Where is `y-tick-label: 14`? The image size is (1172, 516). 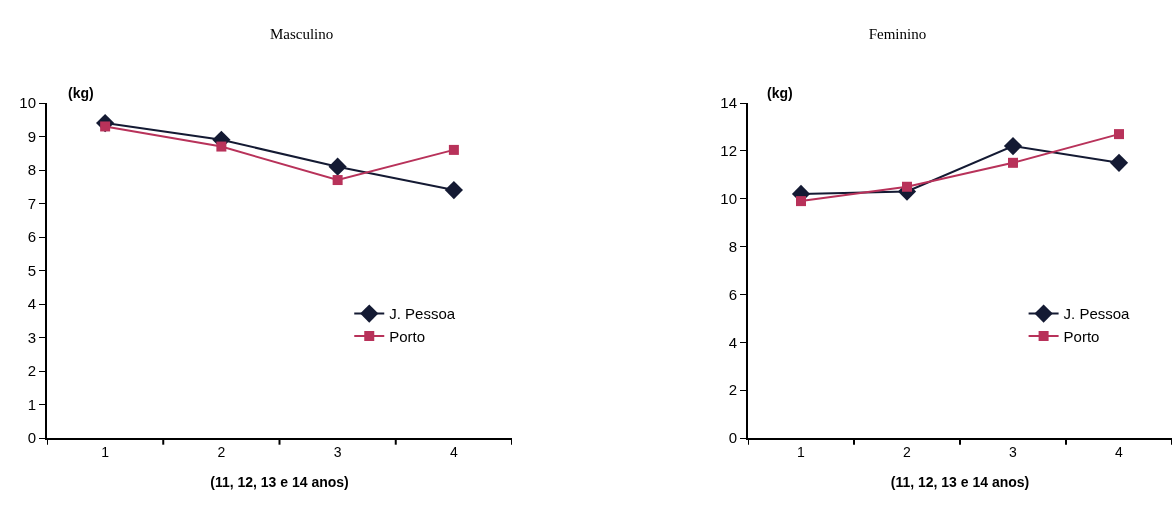 y-tick-label: 14 is located at coordinates (728, 103).